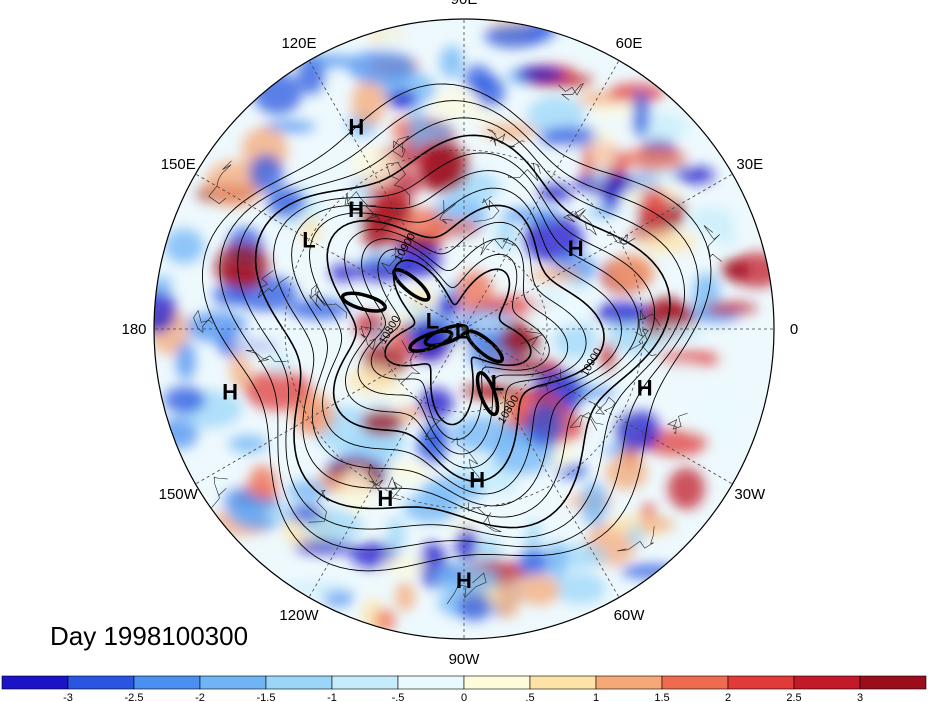 Image resolution: width=928 pixels, height=702 pixels. I want to click on longitude-label: 120E, so click(298, 43).